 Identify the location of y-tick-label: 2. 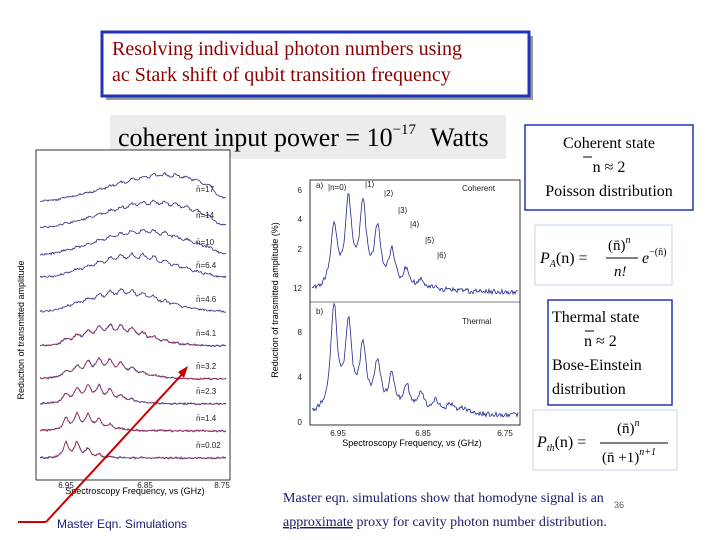
(300, 249).